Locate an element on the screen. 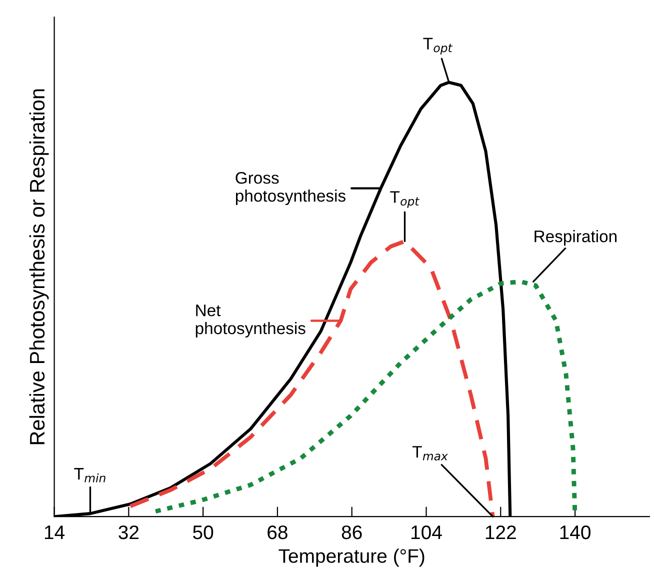 The image size is (654, 574). x-tick-label: 104 is located at coordinates (427, 532).